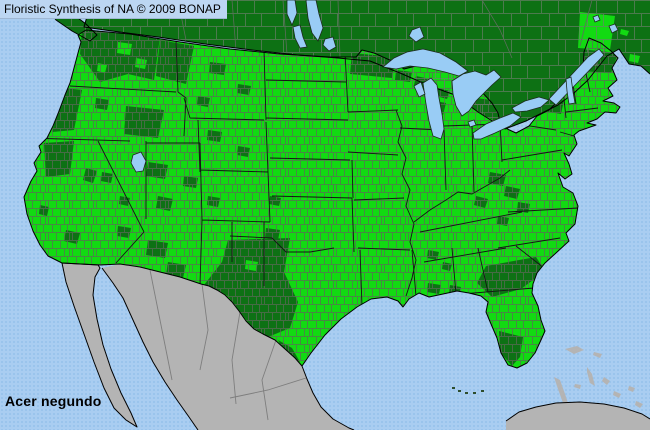  Describe the element at coordinates (385, 29) in the screenshot. I see `province-borders` at that location.